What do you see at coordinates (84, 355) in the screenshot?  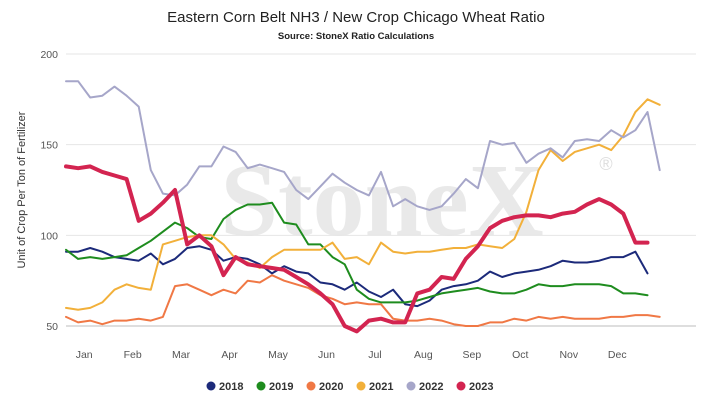 I see `x-tick-label: Jan` at bounding box center [84, 355].